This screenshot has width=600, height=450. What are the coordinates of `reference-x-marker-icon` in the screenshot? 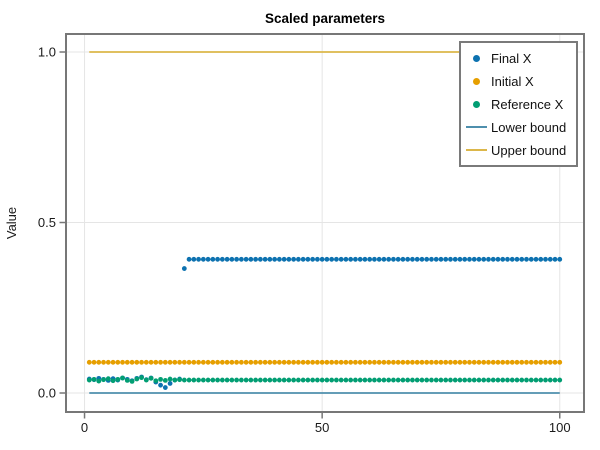 It's located at (476, 104).